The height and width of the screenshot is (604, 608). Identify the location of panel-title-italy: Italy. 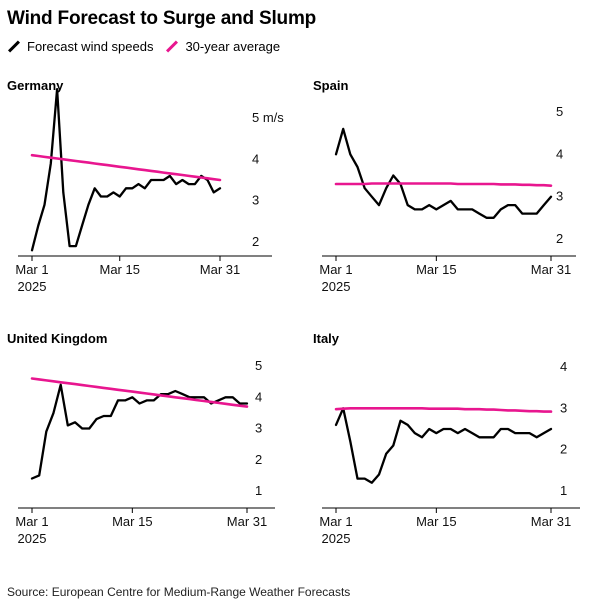
(326, 338).